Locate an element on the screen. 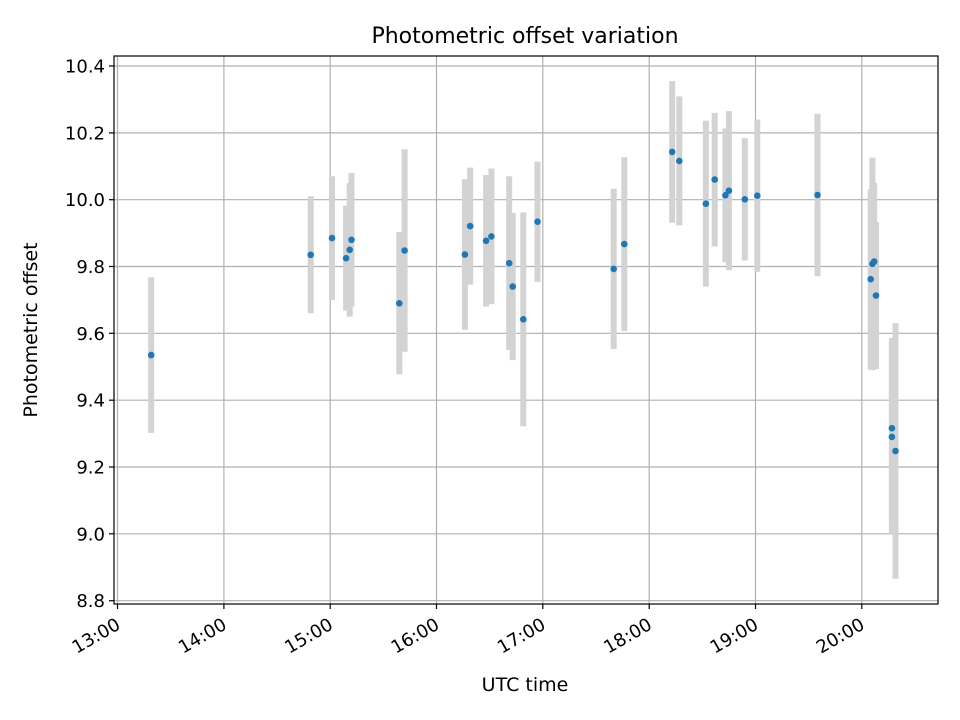 The width and height of the screenshot is (960, 720). x-tick-label: 13:00 is located at coordinates (96, 636).